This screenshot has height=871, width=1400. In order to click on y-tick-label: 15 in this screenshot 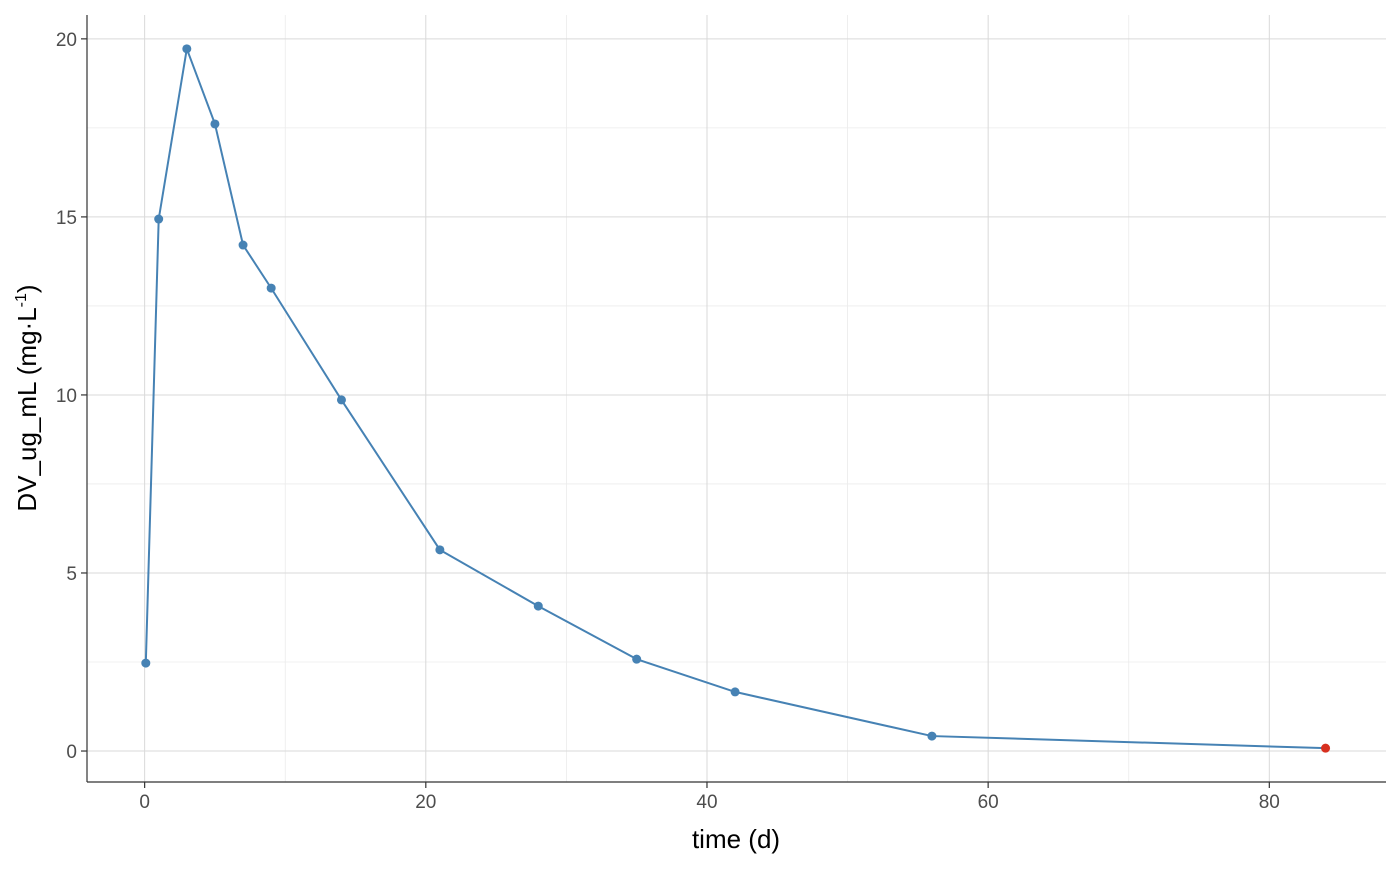, I will do `click(66, 218)`.